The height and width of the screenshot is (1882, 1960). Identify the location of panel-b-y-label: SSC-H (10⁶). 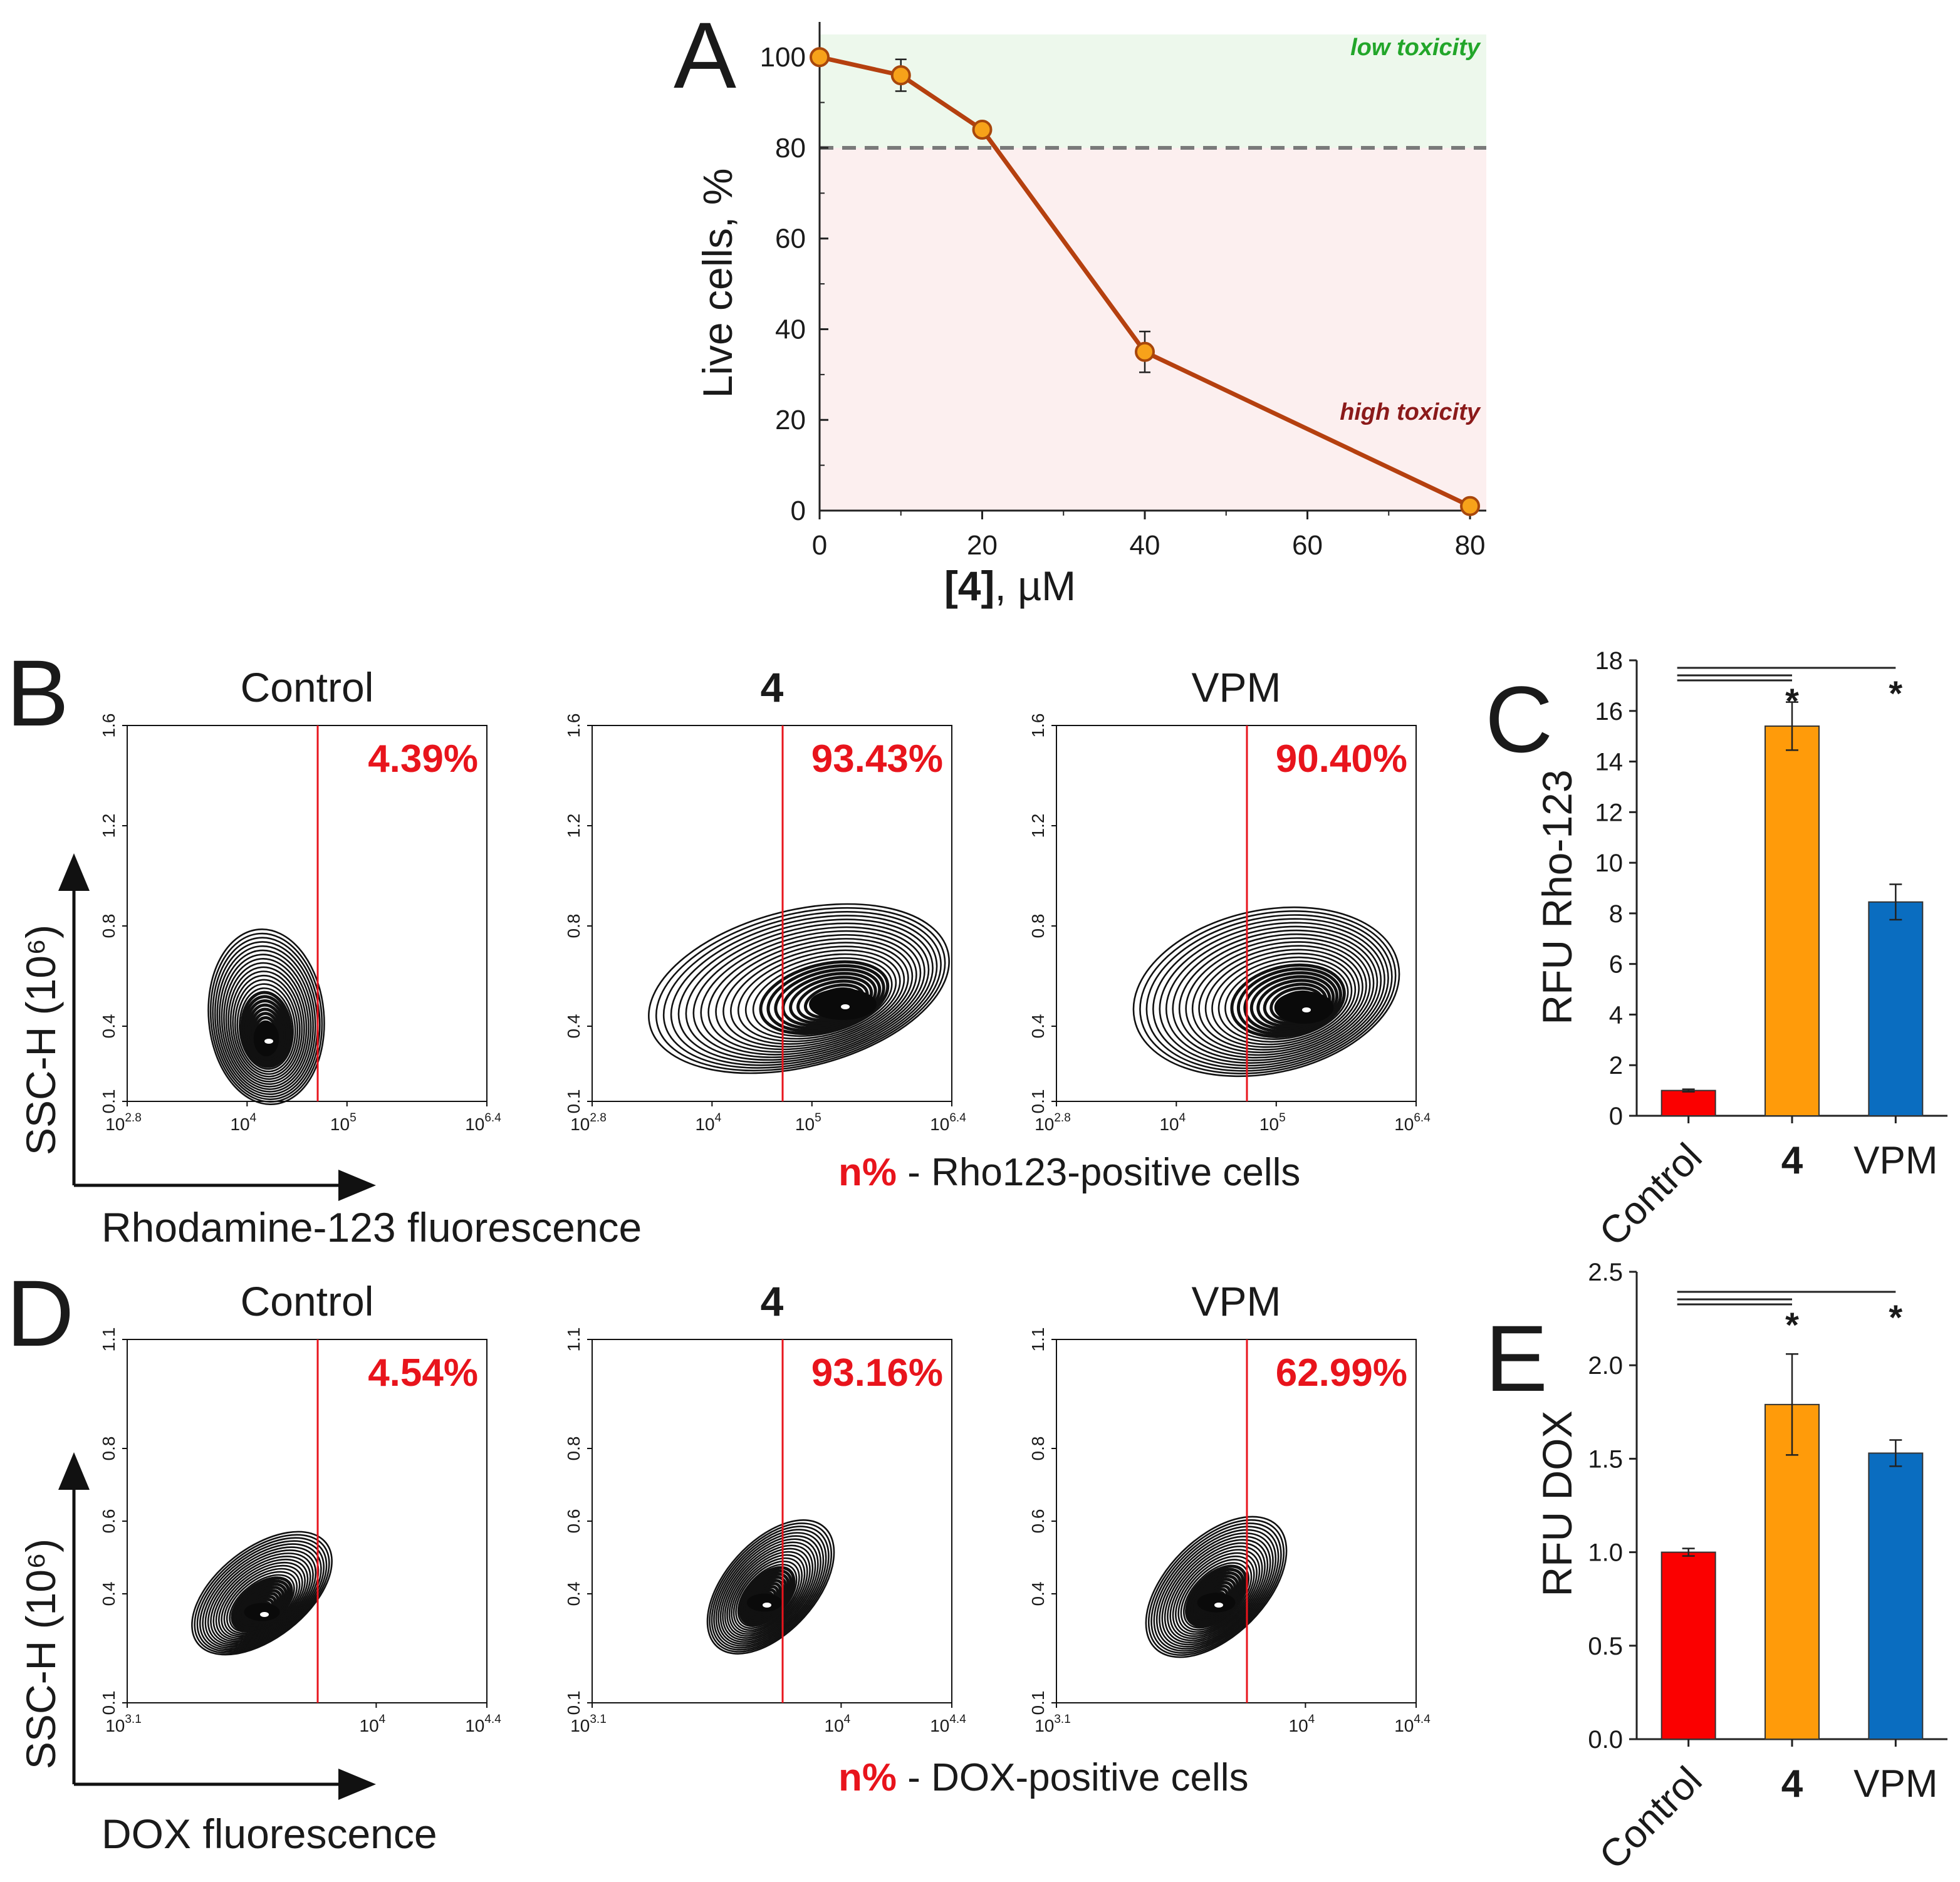
(41, 1040).